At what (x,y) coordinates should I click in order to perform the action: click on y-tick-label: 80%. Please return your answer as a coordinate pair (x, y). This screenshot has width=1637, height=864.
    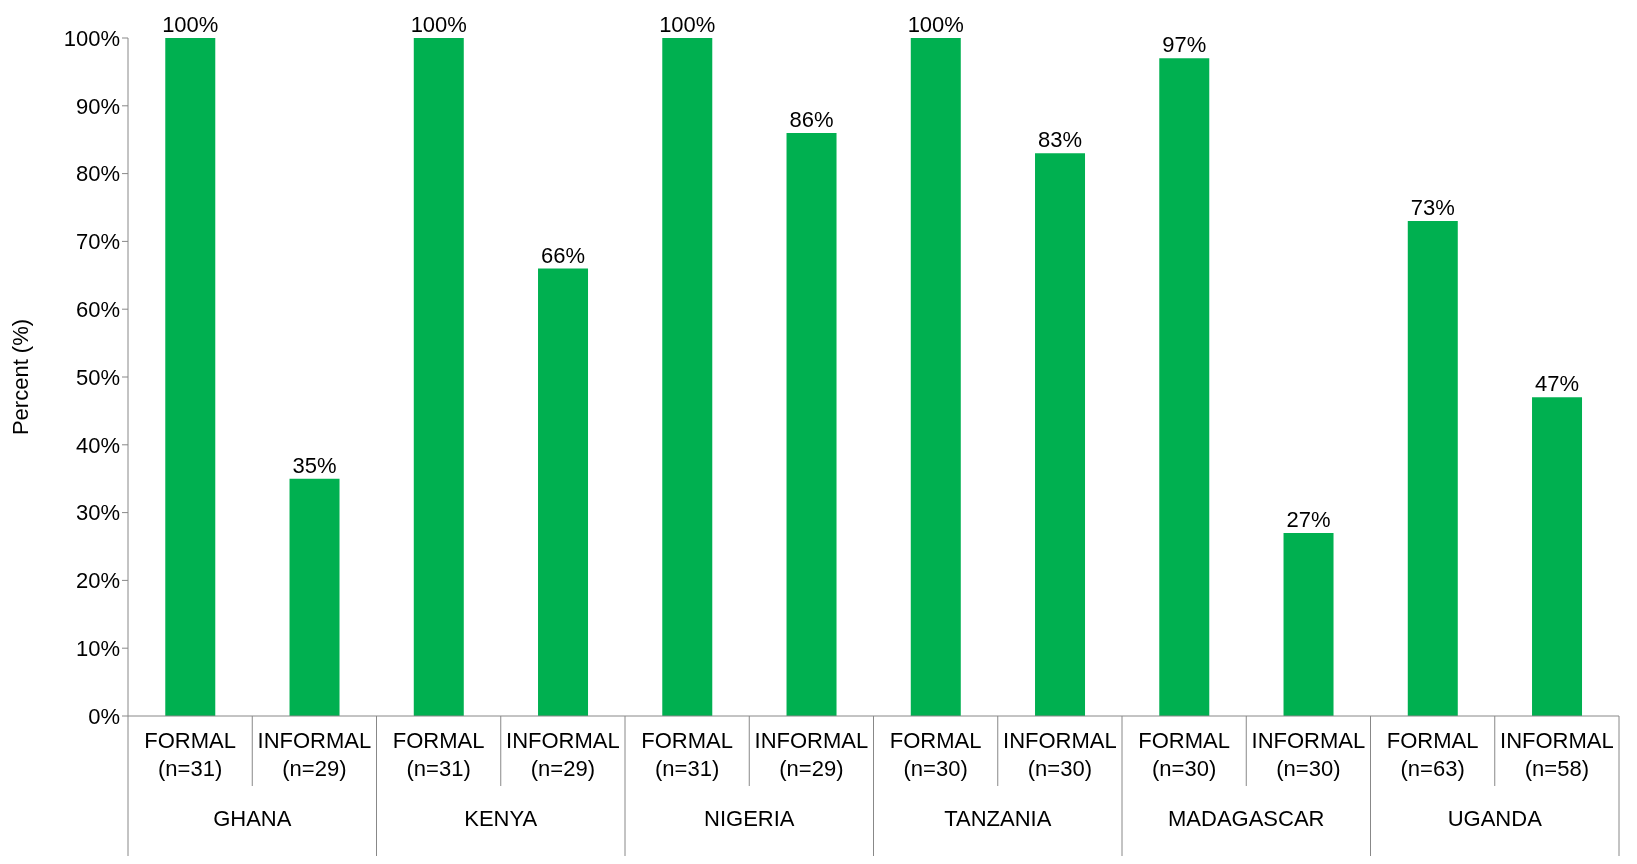
    Looking at the image, I should click on (97, 174).